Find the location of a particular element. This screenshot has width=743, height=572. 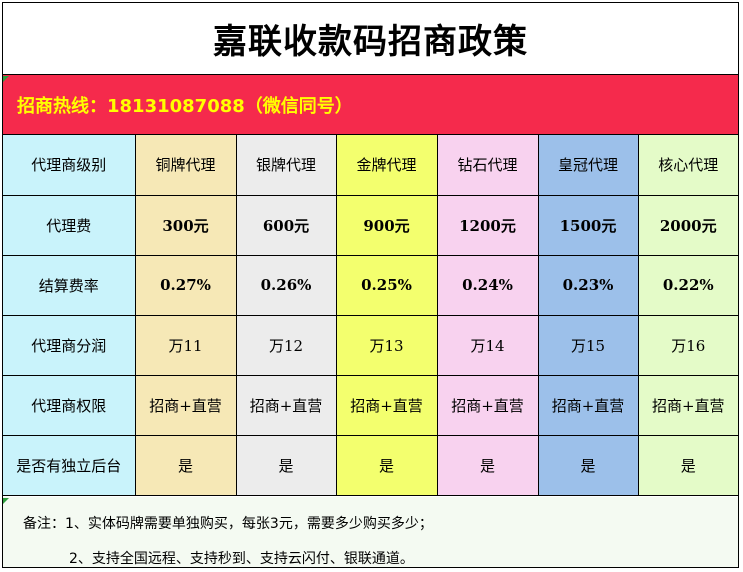

table-cell: 0.27% is located at coordinates (185, 285).